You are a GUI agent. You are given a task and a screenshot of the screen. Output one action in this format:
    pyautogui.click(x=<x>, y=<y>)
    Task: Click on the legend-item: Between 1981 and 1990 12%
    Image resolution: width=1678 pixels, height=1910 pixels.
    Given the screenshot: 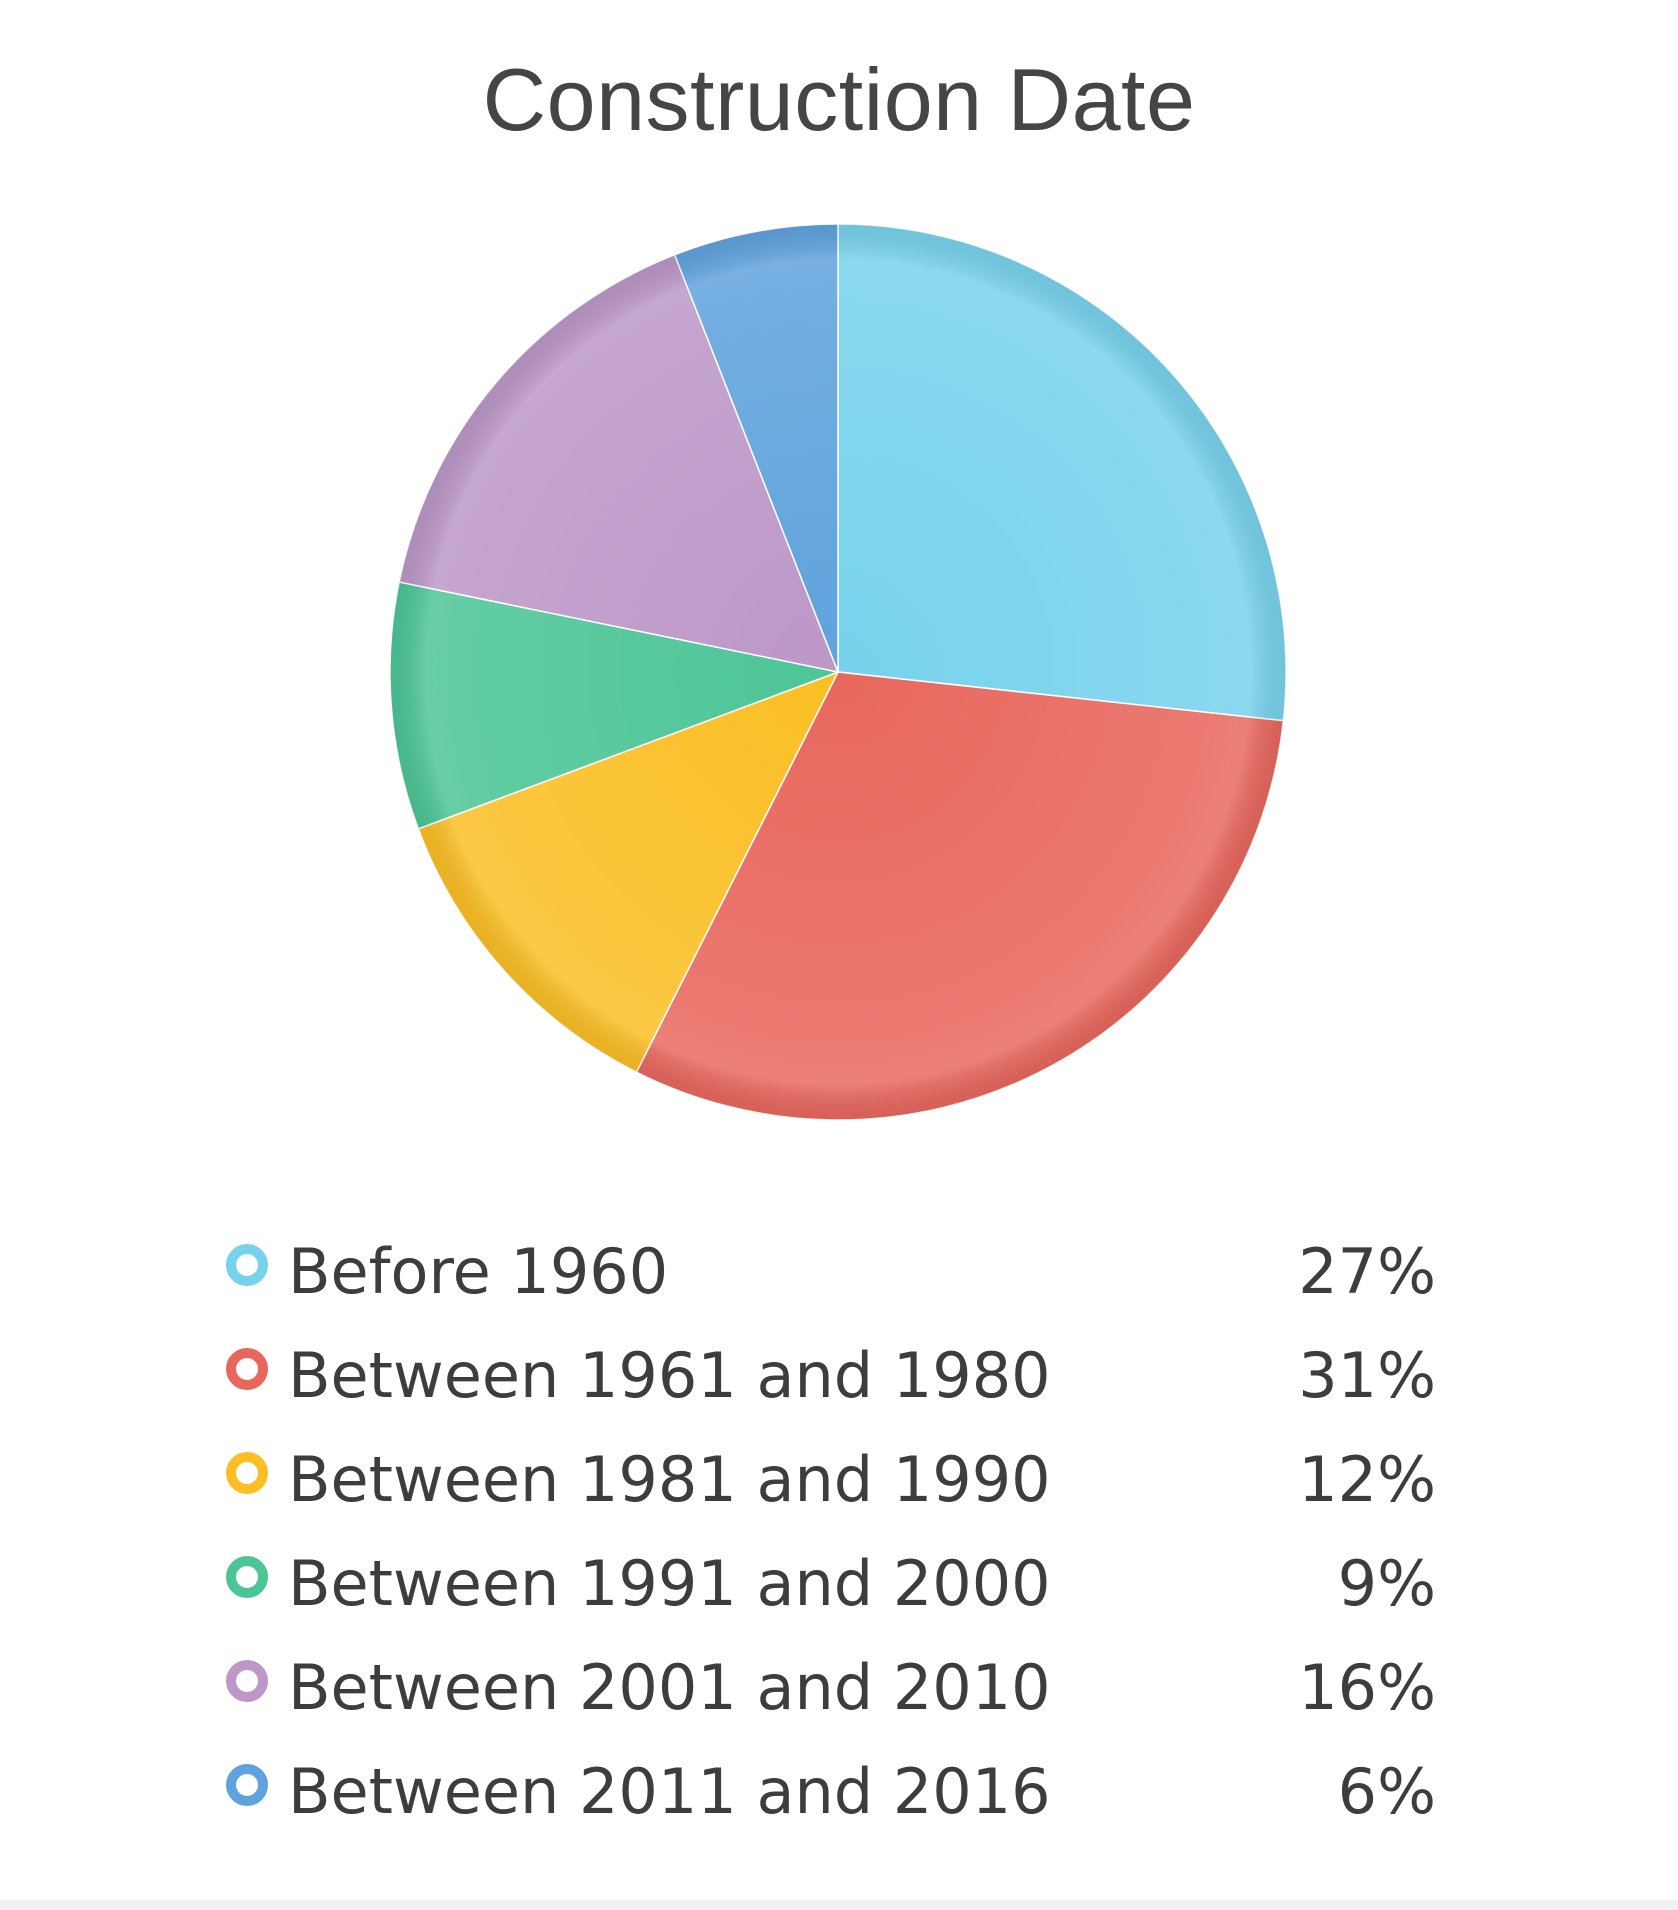 What is the action you would take?
    pyautogui.click(x=829, y=1480)
    